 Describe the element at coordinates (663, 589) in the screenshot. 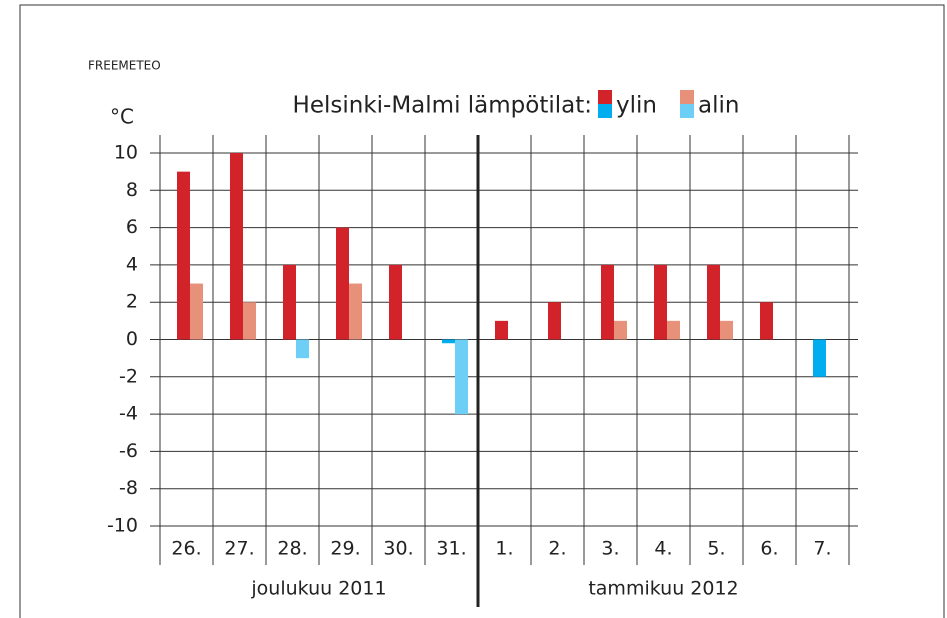

I see `month-label: tammikuu 2012` at that location.